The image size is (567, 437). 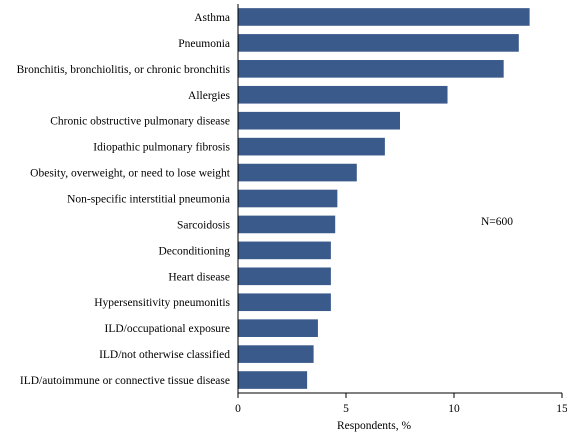 I want to click on category-label: Heart disease, so click(x=199, y=277).